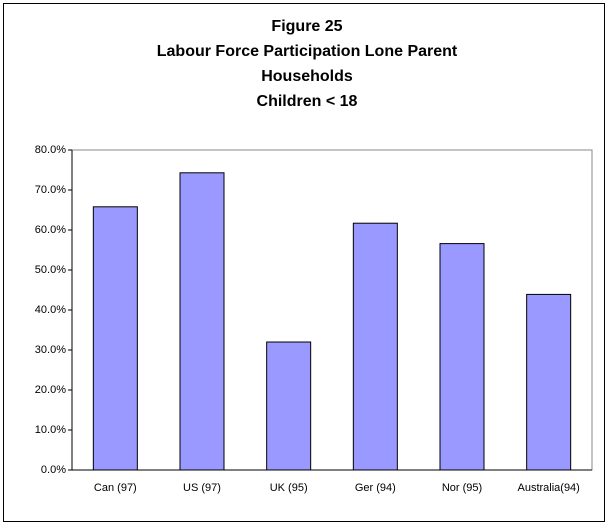 The height and width of the screenshot is (527, 610). What do you see at coordinates (50, 390) in the screenshot?
I see `y-tick-label: 20.0%` at bounding box center [50, 390].